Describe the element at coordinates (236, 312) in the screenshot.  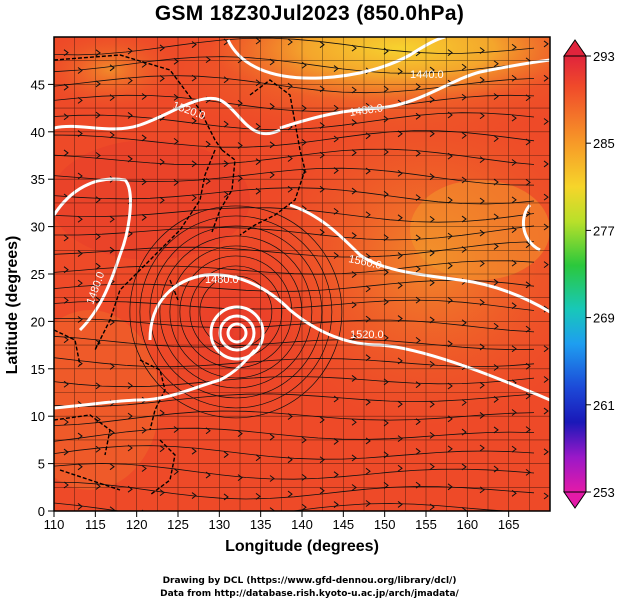
I see `streamline-ring` at that location.